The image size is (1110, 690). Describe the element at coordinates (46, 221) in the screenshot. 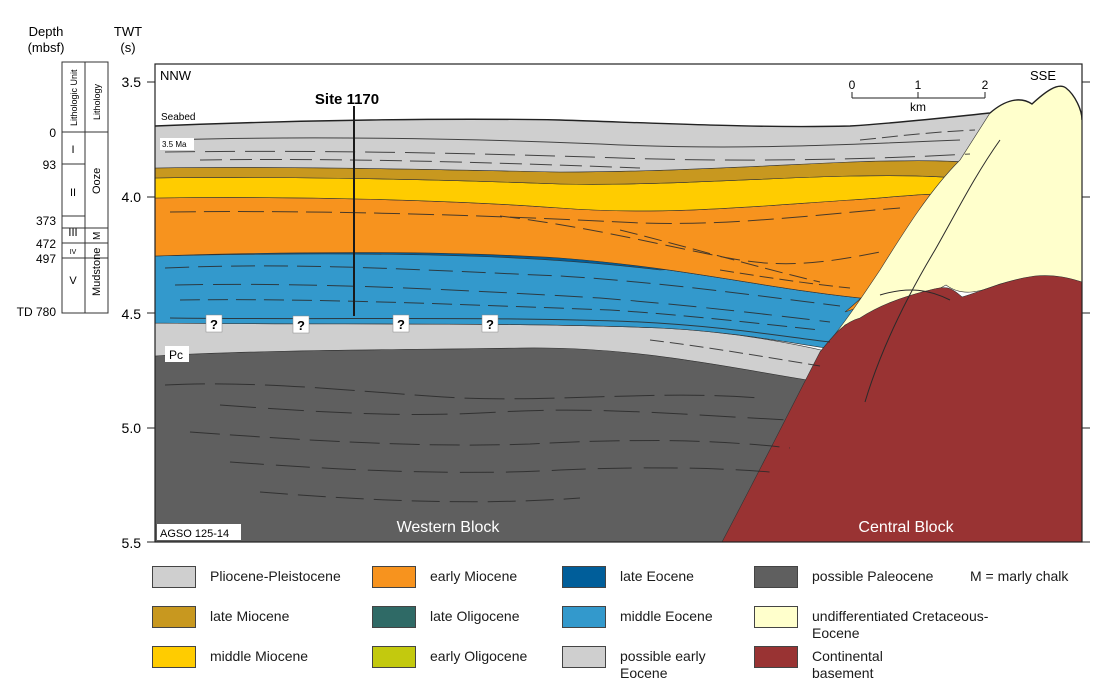

I see `depth-mark: 373` at that location.